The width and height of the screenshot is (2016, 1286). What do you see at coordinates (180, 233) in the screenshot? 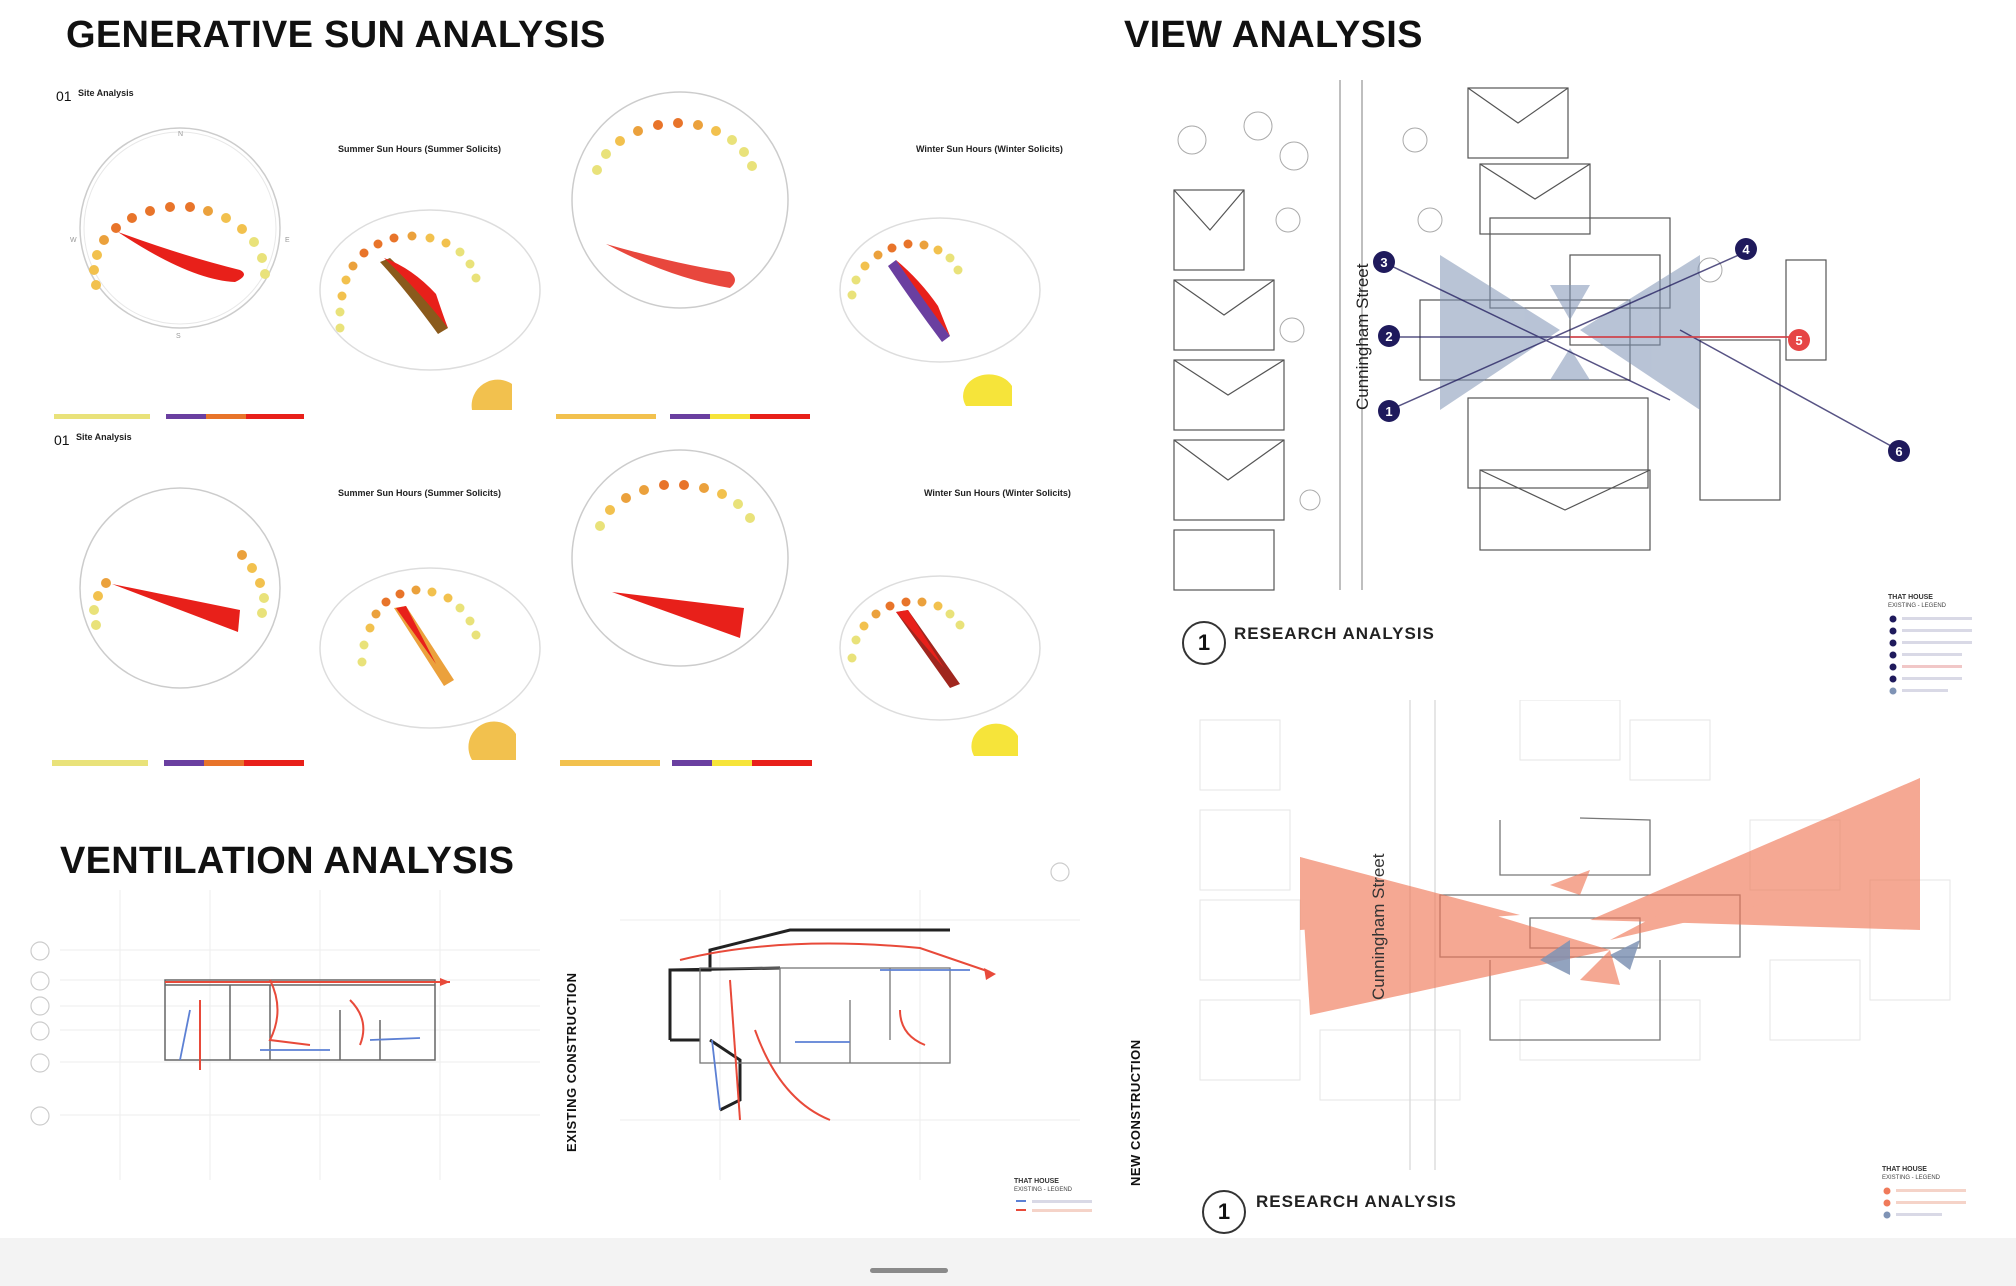
I see `sun-plan-diagram-1: N W E S` at bounding box center [180, 233].